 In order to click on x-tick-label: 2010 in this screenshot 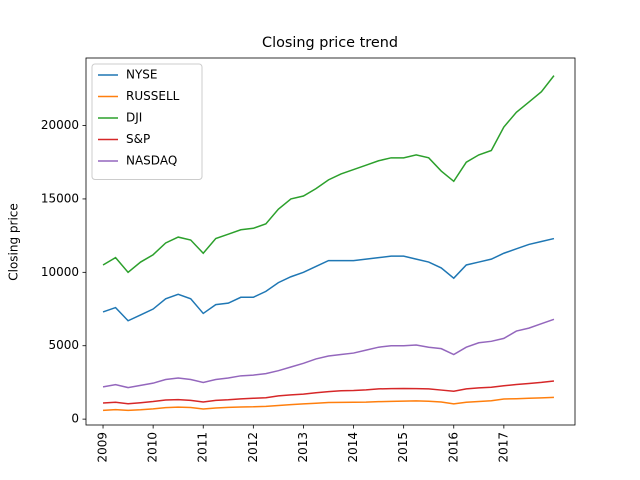, I will do `click(153, 447)`.